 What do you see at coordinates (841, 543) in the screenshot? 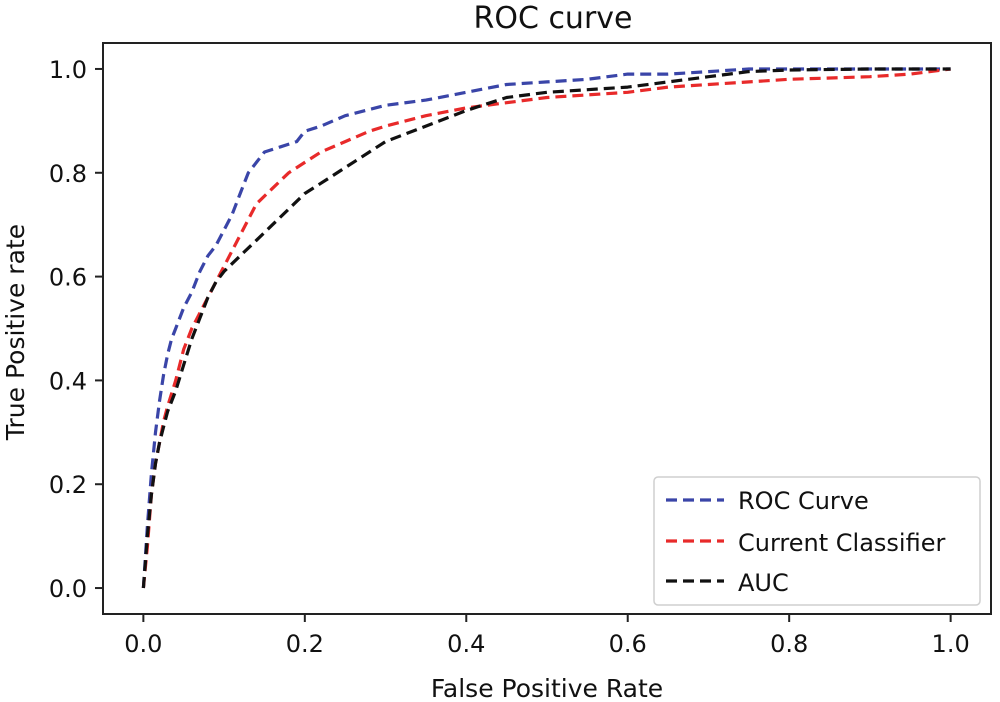
I see `legend-label-current-classifier: Current Classifier` at bounding box center [841, 543].